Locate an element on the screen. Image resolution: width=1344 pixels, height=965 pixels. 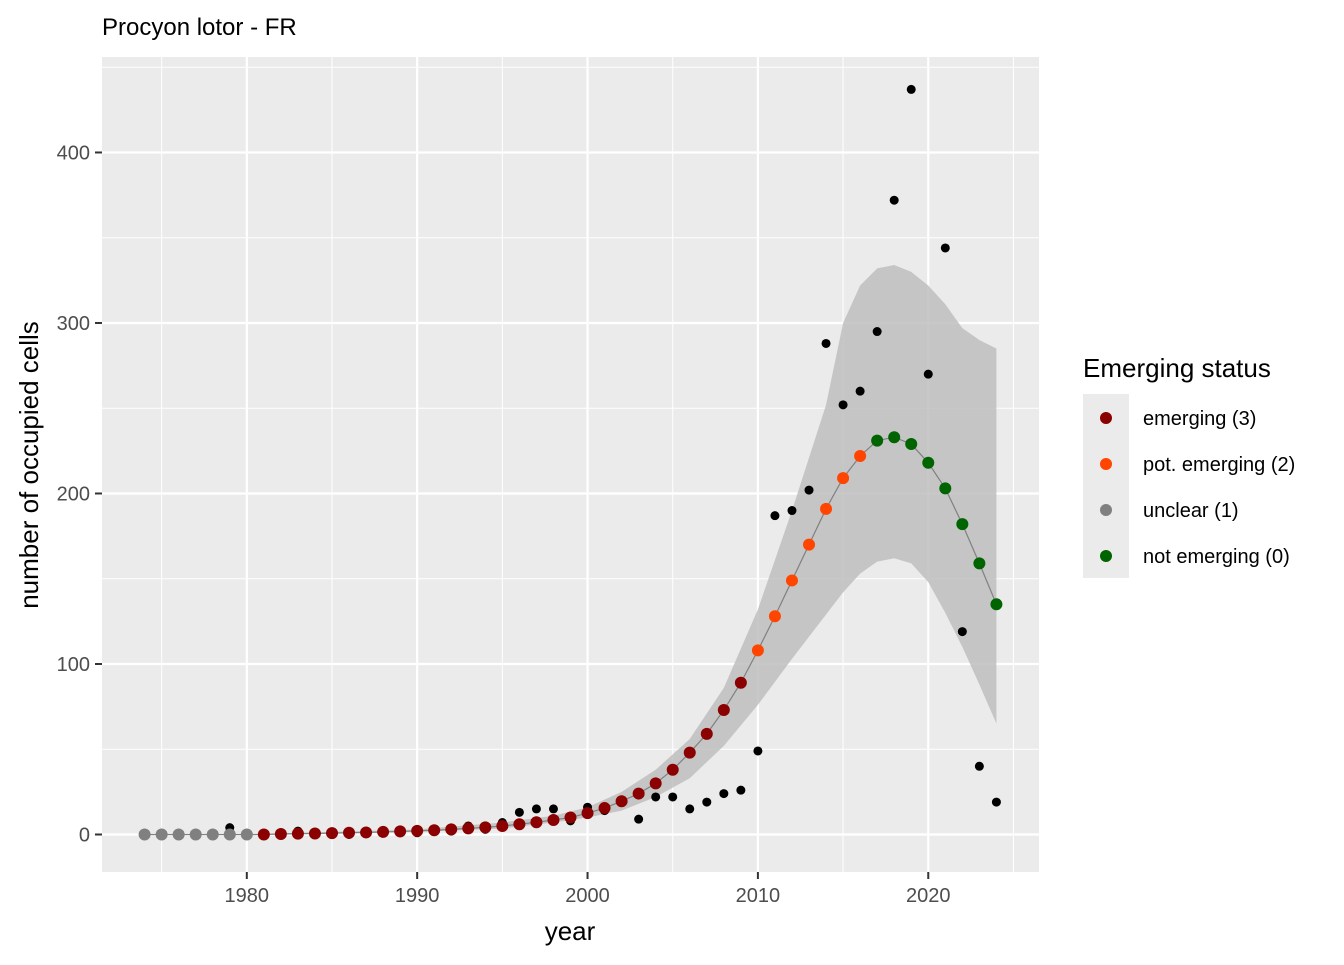
x-tick-label: 1980 is located at coordinates (247, 896).